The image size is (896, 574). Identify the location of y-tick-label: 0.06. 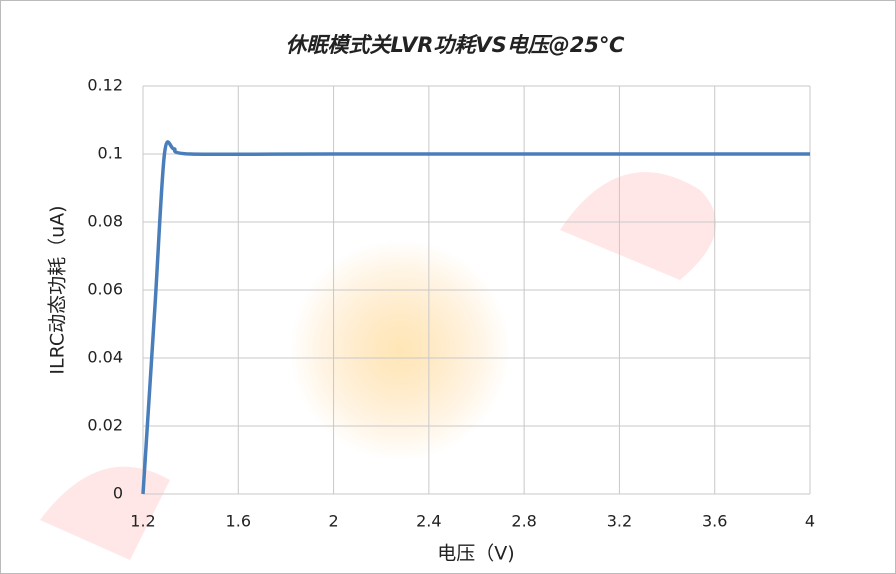
(105, 289).